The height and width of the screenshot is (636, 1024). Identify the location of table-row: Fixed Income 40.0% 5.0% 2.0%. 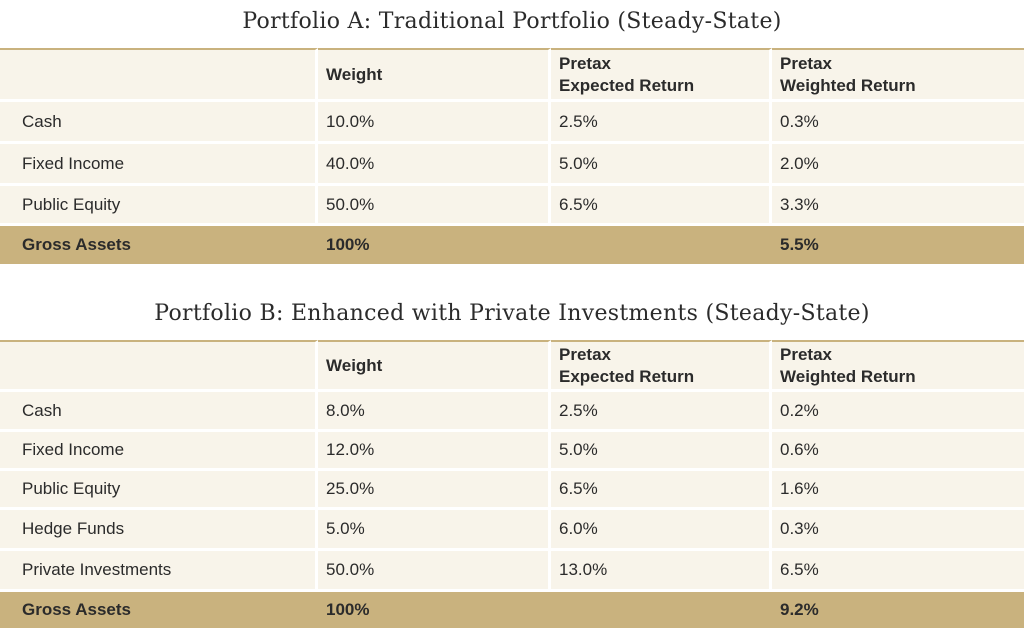
(512, 165).